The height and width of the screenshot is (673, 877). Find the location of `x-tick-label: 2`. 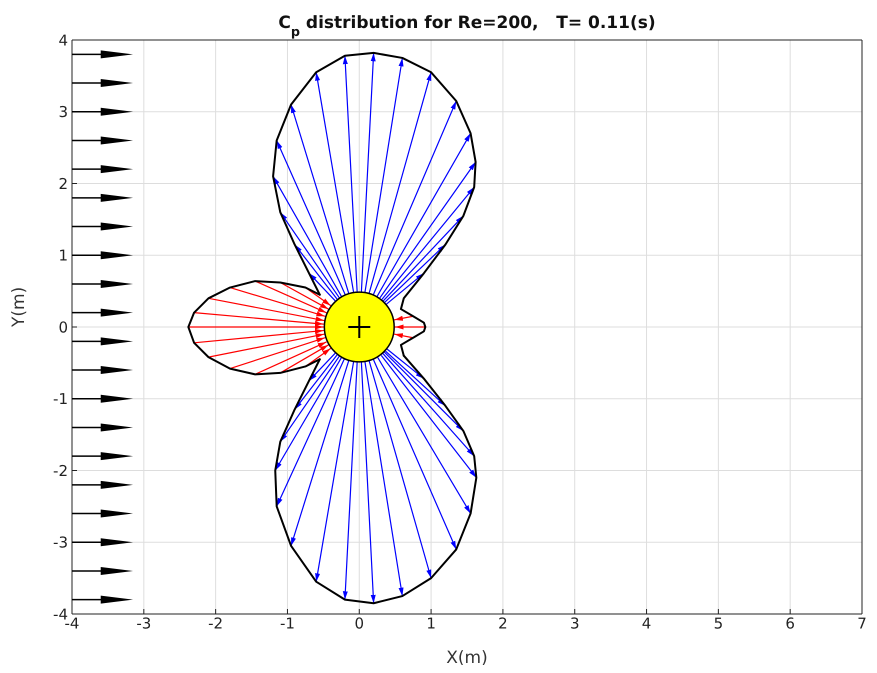

x-tick-label: 2 is located at coordinates (503, 623).